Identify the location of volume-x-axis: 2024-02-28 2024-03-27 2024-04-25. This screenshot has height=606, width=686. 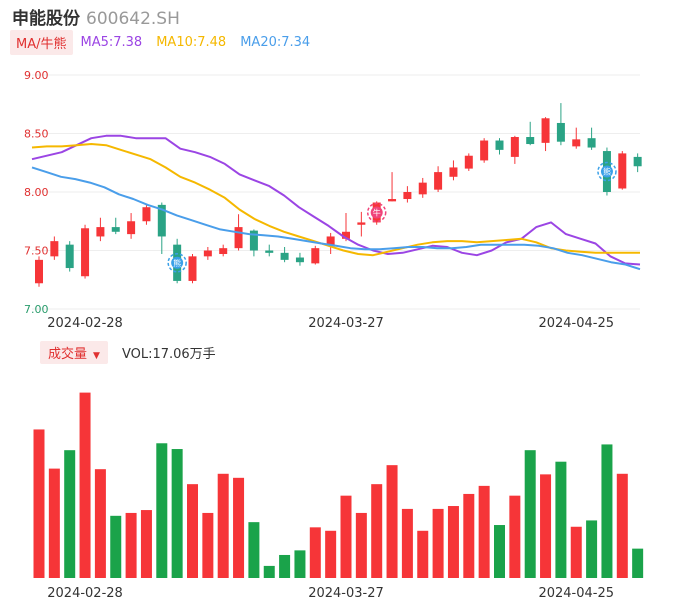
(330, 593).